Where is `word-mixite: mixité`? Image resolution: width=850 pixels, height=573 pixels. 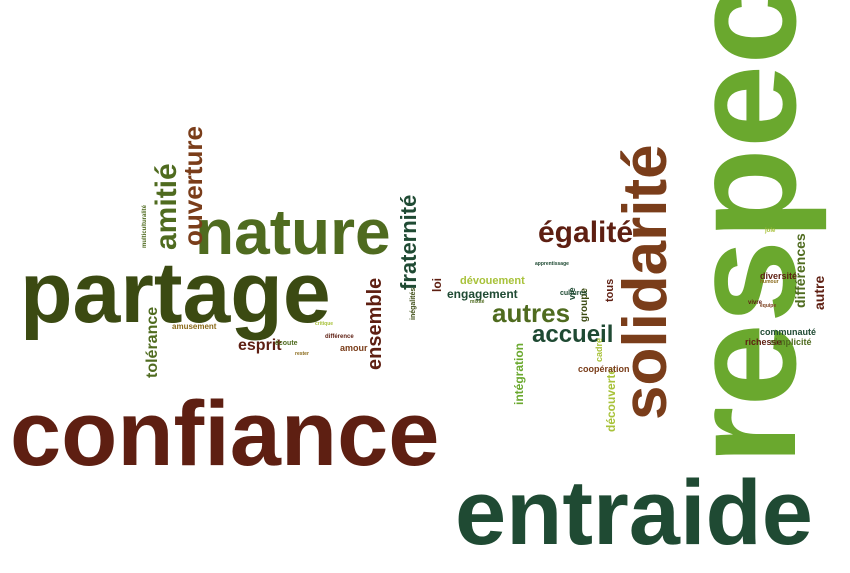
word-mixite: mixité is located at coordinates (477, 302).